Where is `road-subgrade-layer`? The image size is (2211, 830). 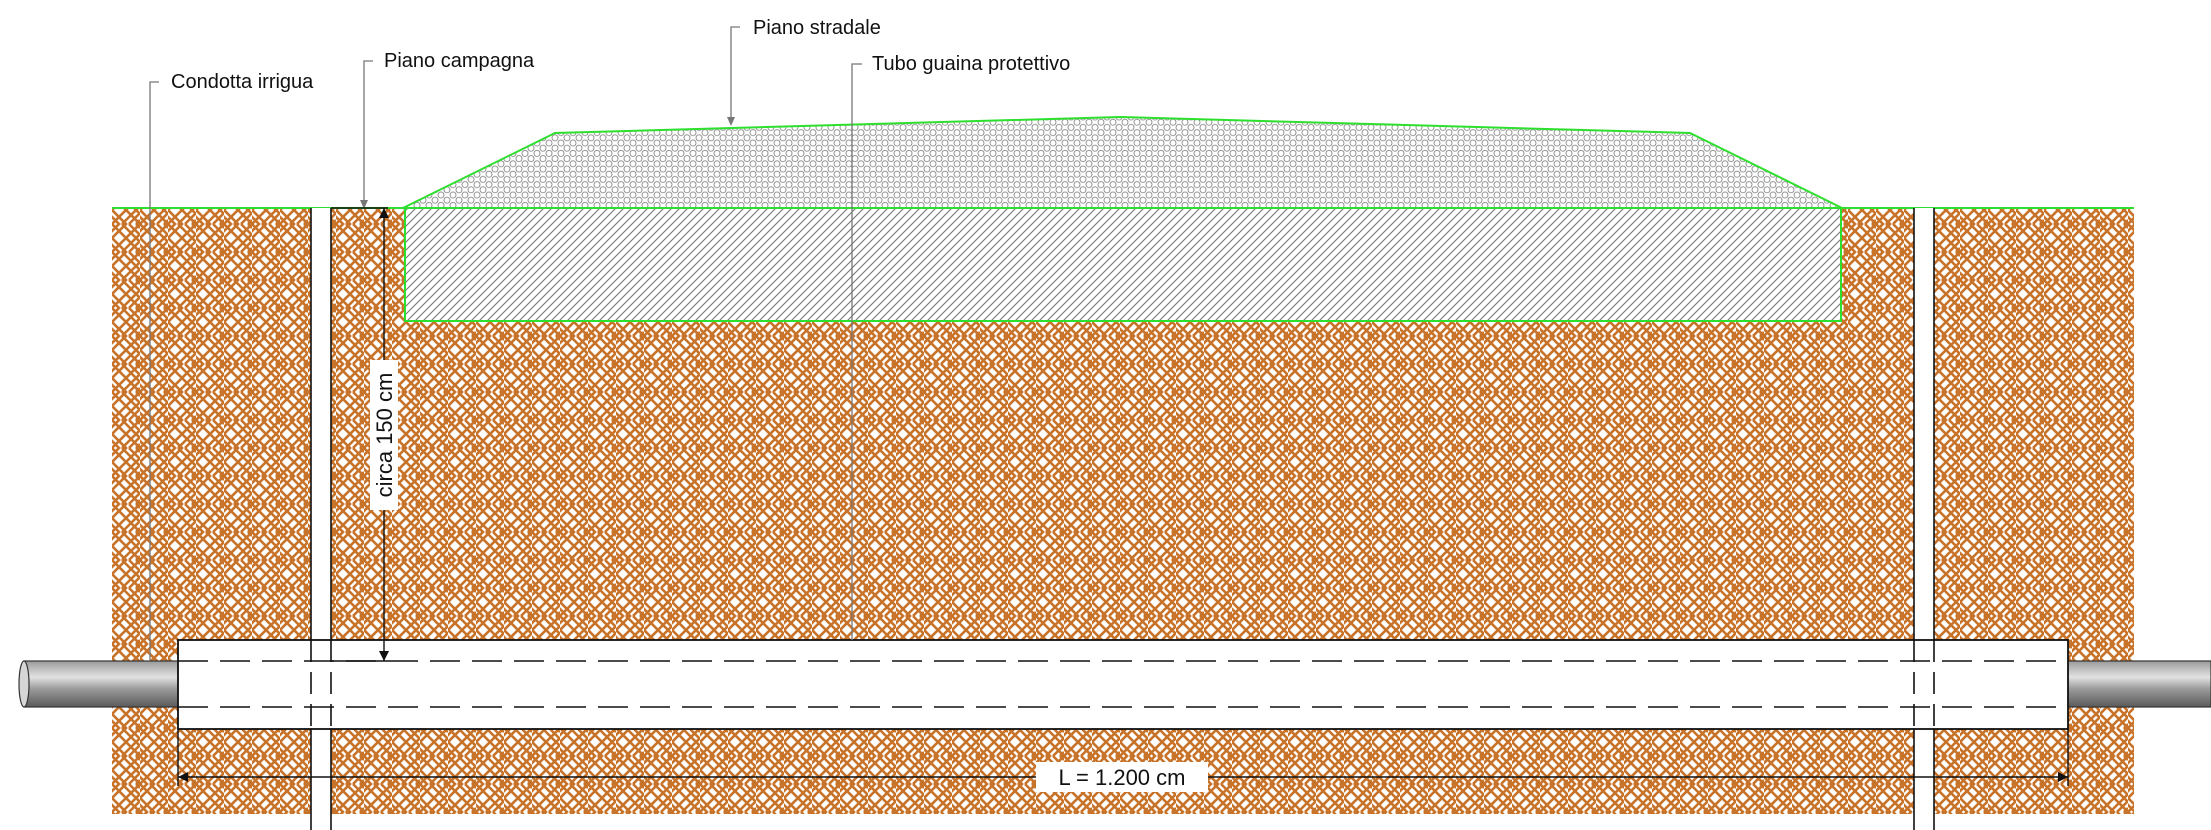
road-subgrade-layer is located at coordinates (1123, 264).